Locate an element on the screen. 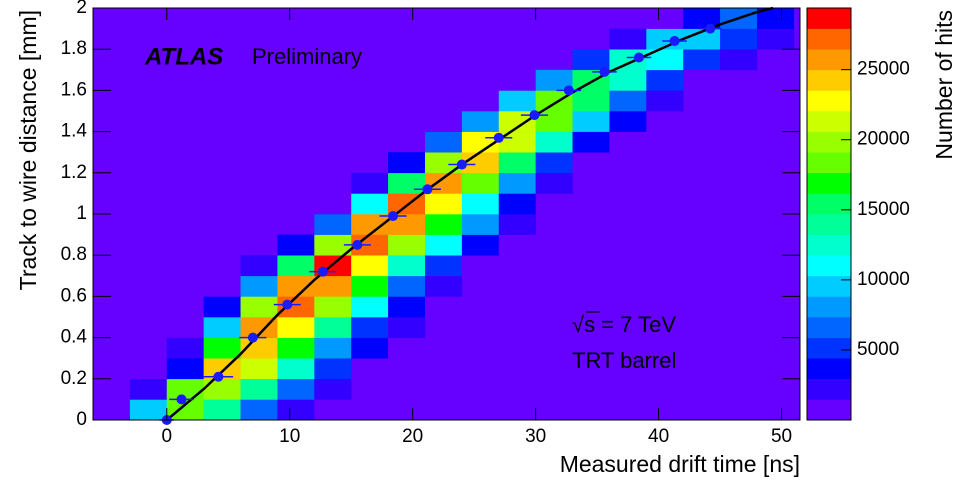 Image resolution: width=969 pixels, height=487 pixels. y-tick-label: 0.6 is located at coordinates (74, 295).